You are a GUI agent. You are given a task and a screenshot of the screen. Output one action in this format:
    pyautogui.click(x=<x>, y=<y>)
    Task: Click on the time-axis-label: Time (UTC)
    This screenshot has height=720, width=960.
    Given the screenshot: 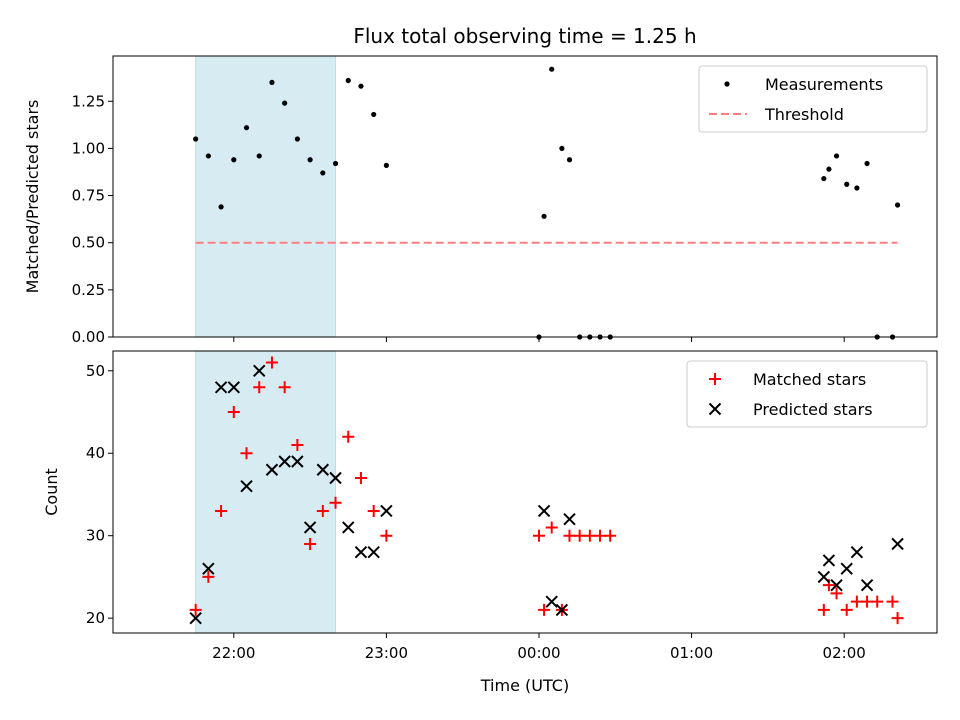 What is the action you would take?
    pyautogui.click(x=524, y=685)
    